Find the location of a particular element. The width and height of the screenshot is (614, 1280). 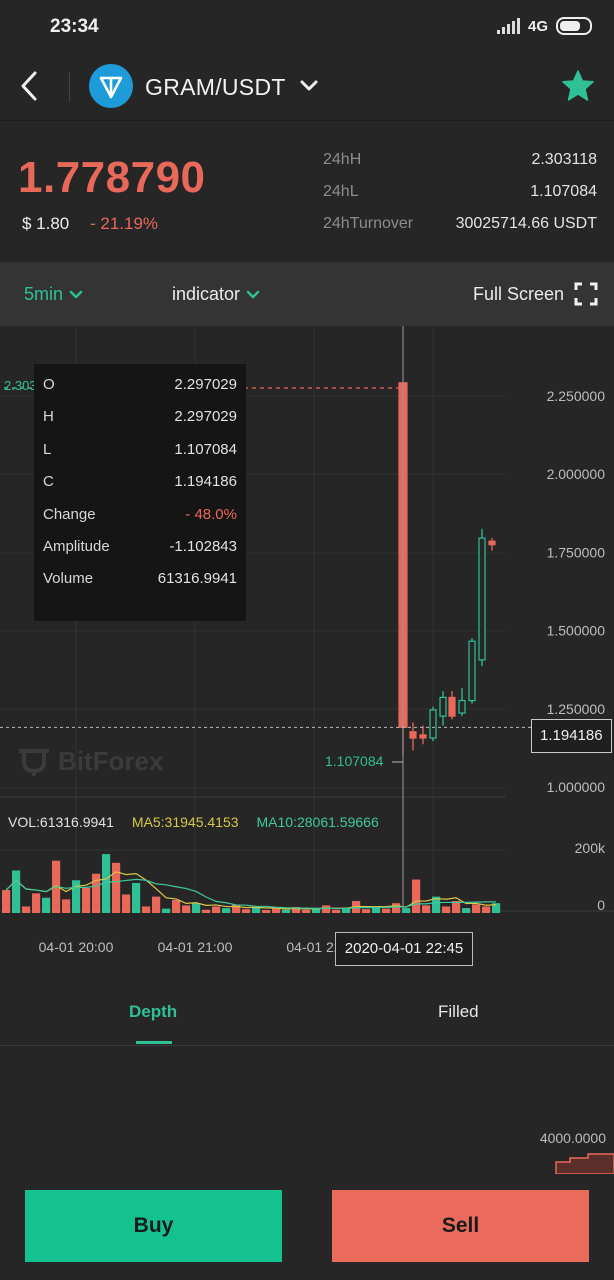

depth-max-amount: 4000.0000 is located at coordinates (572, 1138).